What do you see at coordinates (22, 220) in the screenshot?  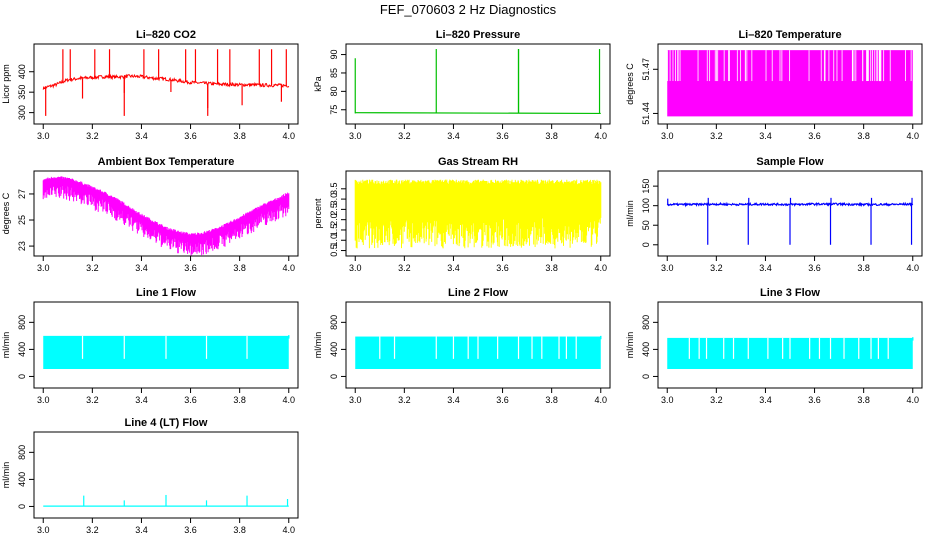 I see `y-tick-label: 25` at bounding box center [22, 220].